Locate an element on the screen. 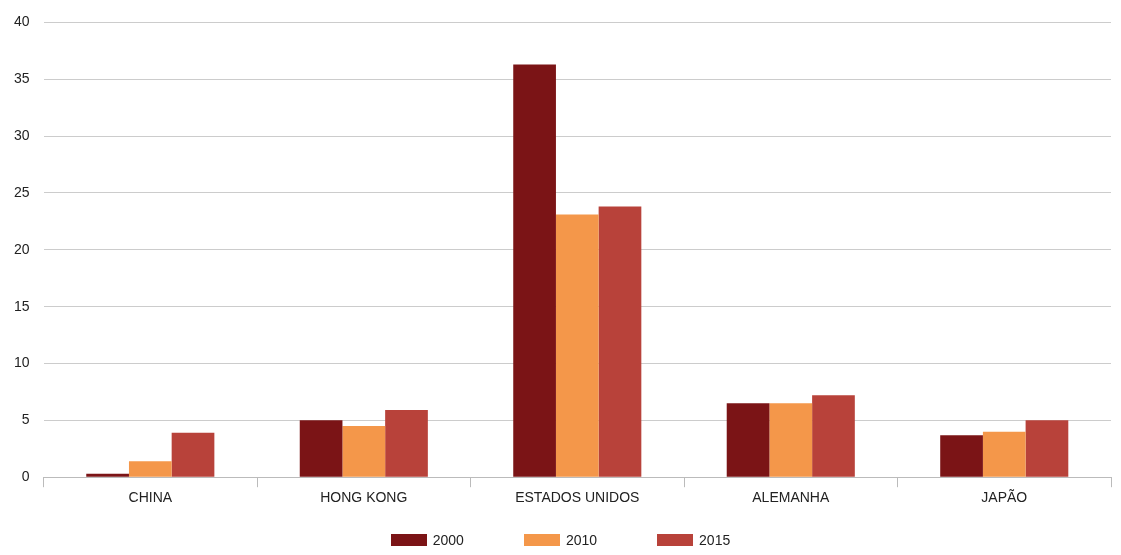  x-tick-label: ALEMANHA is located at coordinates (791, 497).